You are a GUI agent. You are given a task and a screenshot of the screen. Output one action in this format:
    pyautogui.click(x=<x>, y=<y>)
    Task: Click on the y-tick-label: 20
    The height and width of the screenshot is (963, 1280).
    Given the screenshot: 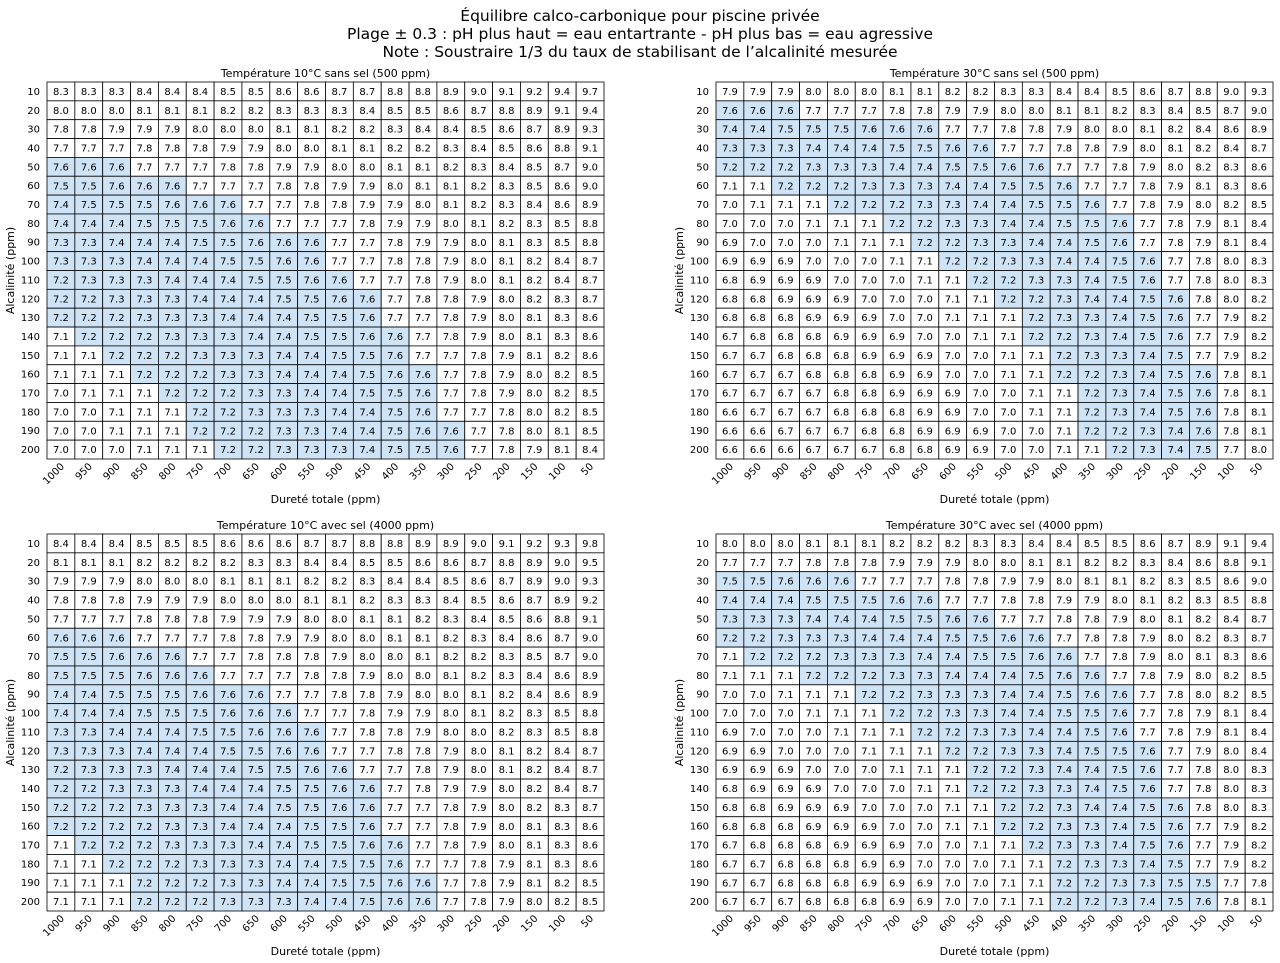 What is the action you would take?
    pyautogui.click(x=33, y=111)
    